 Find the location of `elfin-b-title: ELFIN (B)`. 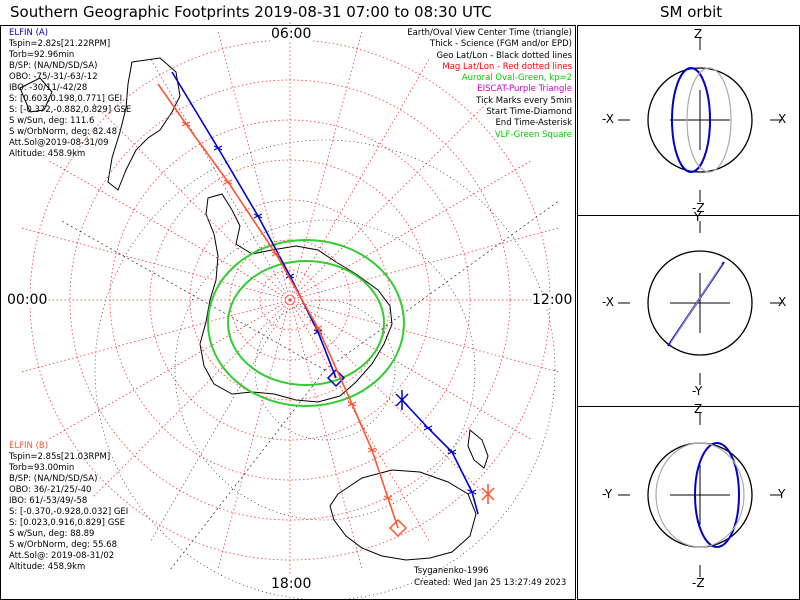

elfin-b-title: ELFIN (B) is located at coordinates (29, 446).